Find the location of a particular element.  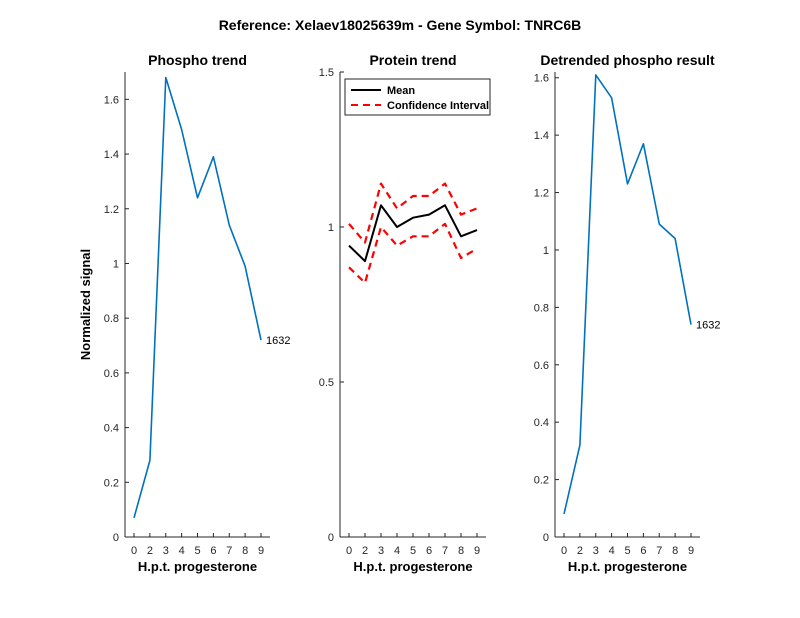

y-axis-label: Normalized signal is located at coordinates (85, 304).